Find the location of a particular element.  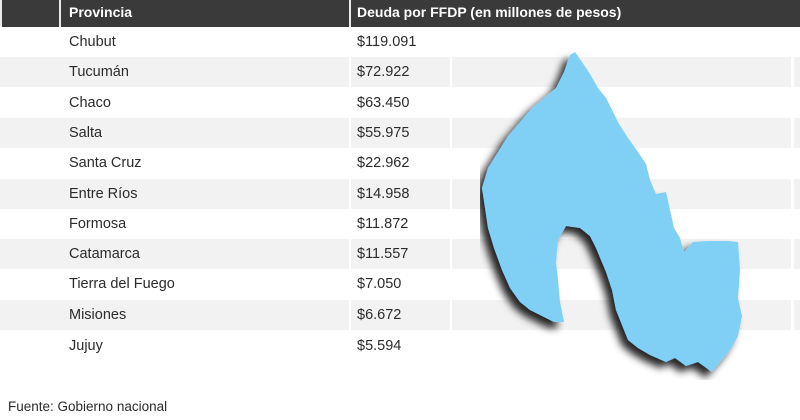

cell-provincia: Tucumán is located at coordinates (99, 72).